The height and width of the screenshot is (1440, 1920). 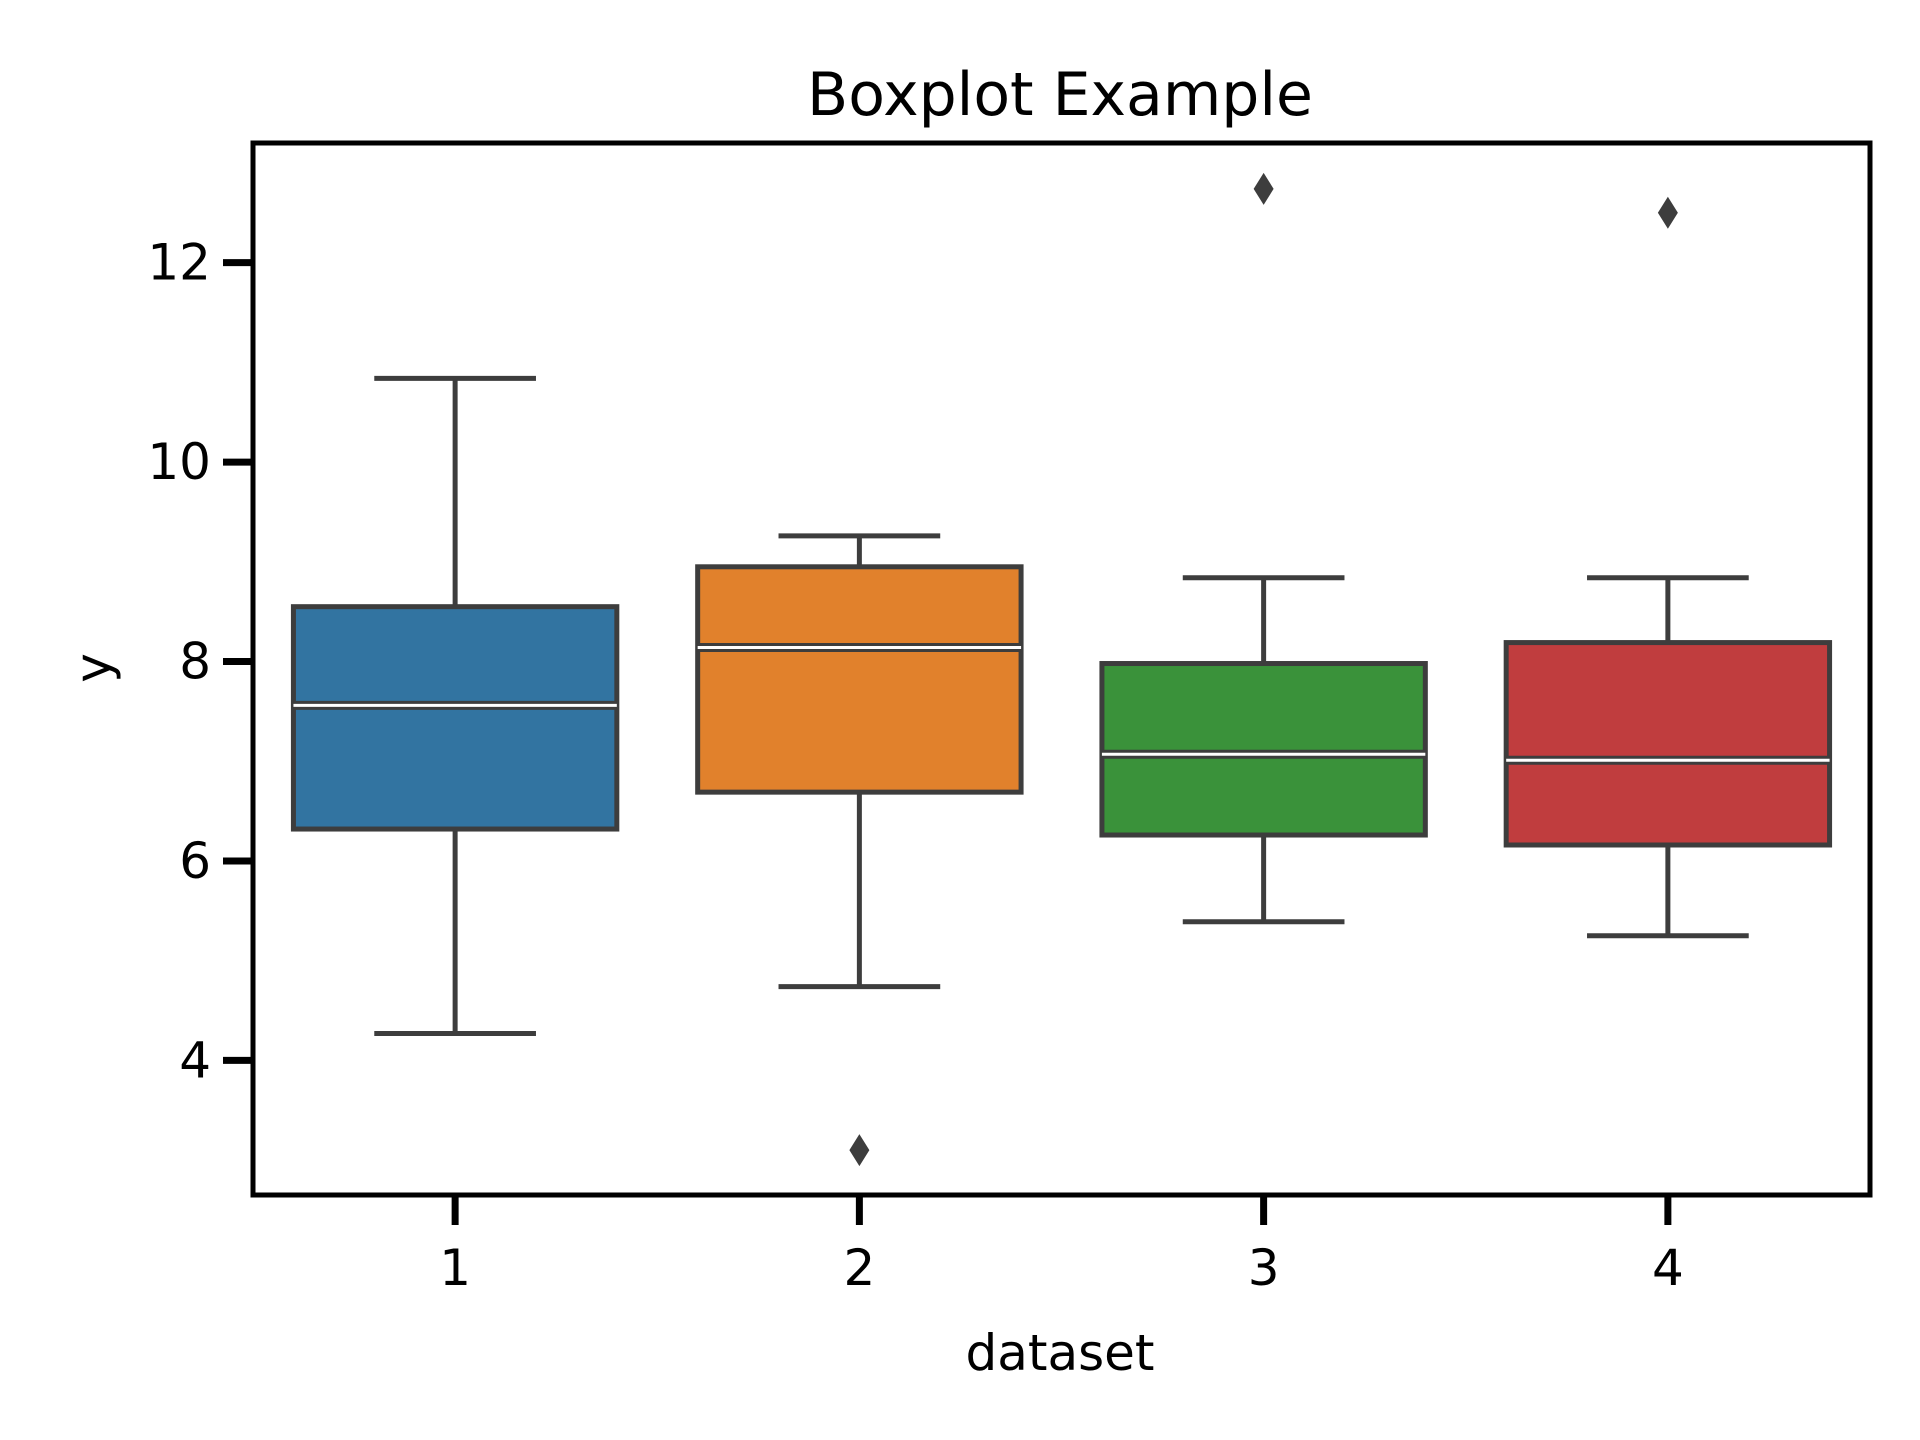 What do you see at coordinates (1061, 1246) in the screenshot?
I see `x-axis: 1 2 3 4` at bounding box center [1061, 1246].